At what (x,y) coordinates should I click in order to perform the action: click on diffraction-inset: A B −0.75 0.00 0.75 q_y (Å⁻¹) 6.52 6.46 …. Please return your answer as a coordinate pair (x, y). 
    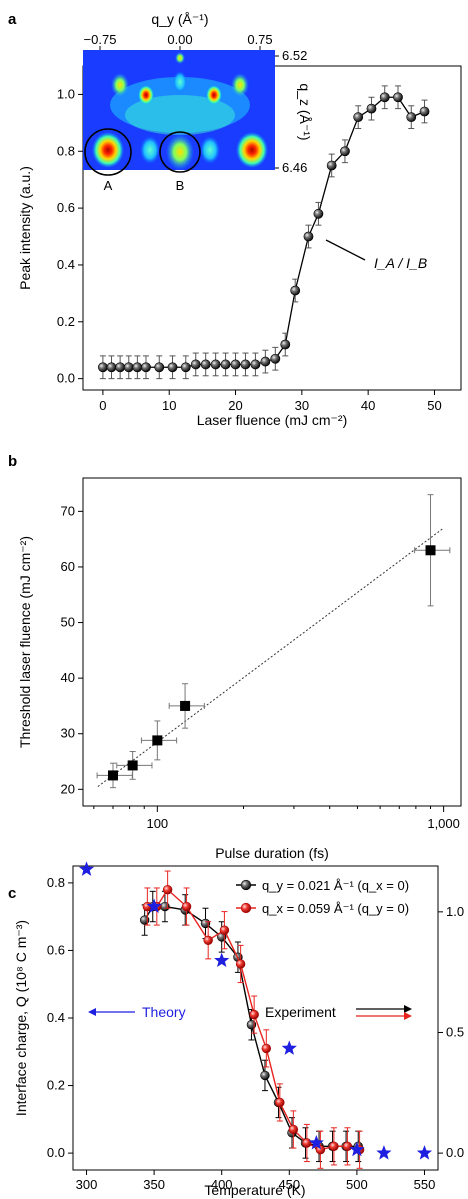
    Looking at the image, I should click on (198, 102).